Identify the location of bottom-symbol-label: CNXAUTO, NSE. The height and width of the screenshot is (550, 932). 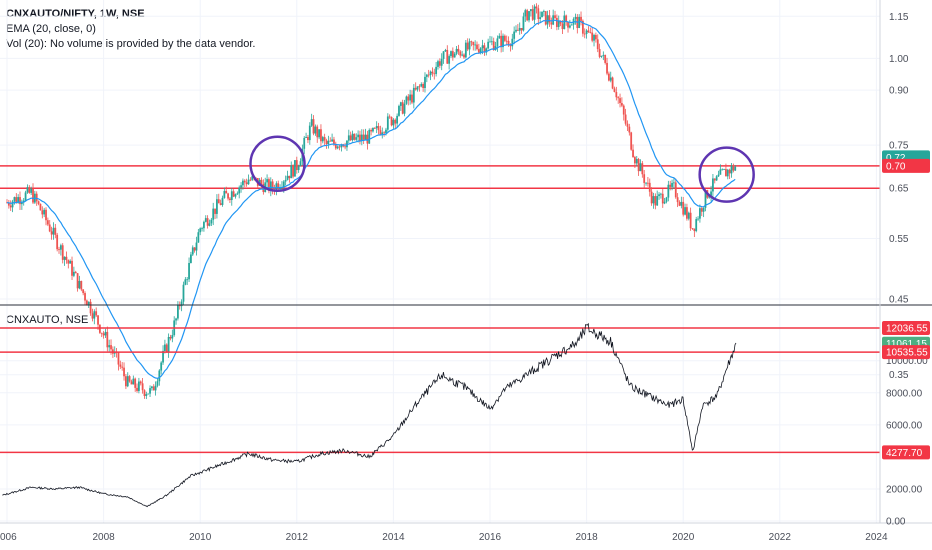
(47, 320).